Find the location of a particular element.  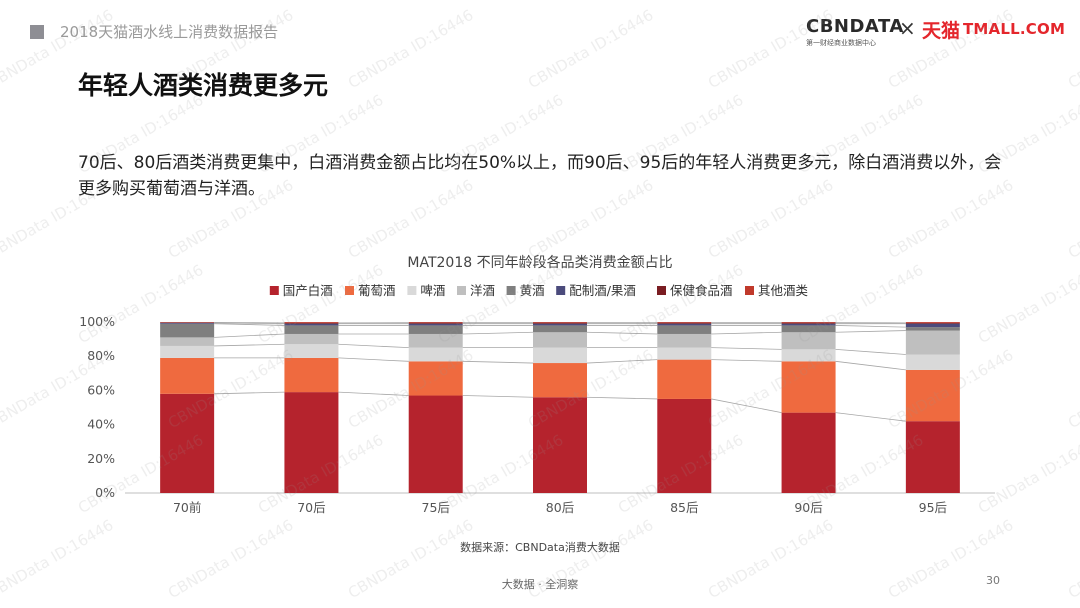

cbndata-logo: CBNDATA is located at coordinates (855, 26).